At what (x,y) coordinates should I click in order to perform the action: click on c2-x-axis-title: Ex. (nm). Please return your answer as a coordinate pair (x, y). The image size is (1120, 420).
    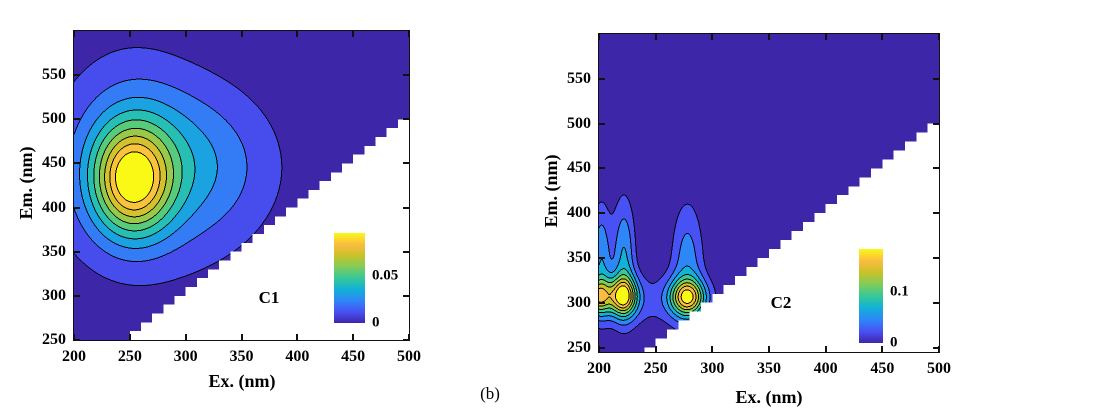
    Looking at the image, I should click on (769, 397).